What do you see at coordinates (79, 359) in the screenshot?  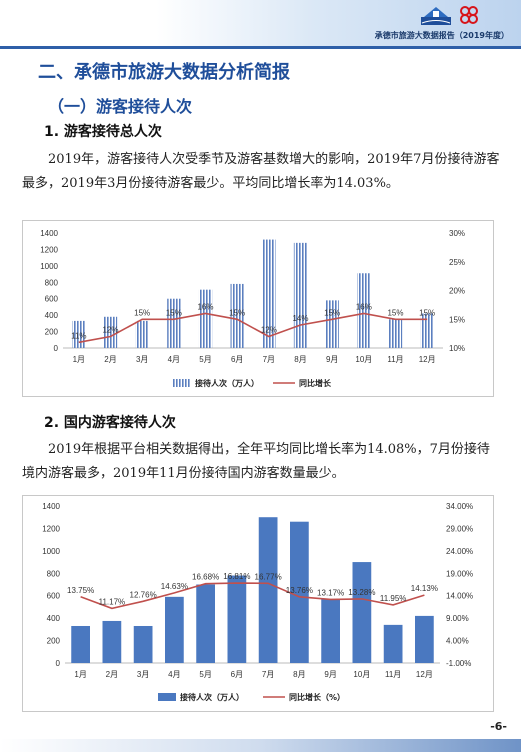 I see `c0-x-tick-label: 1月` at bounding box center [79, 359].